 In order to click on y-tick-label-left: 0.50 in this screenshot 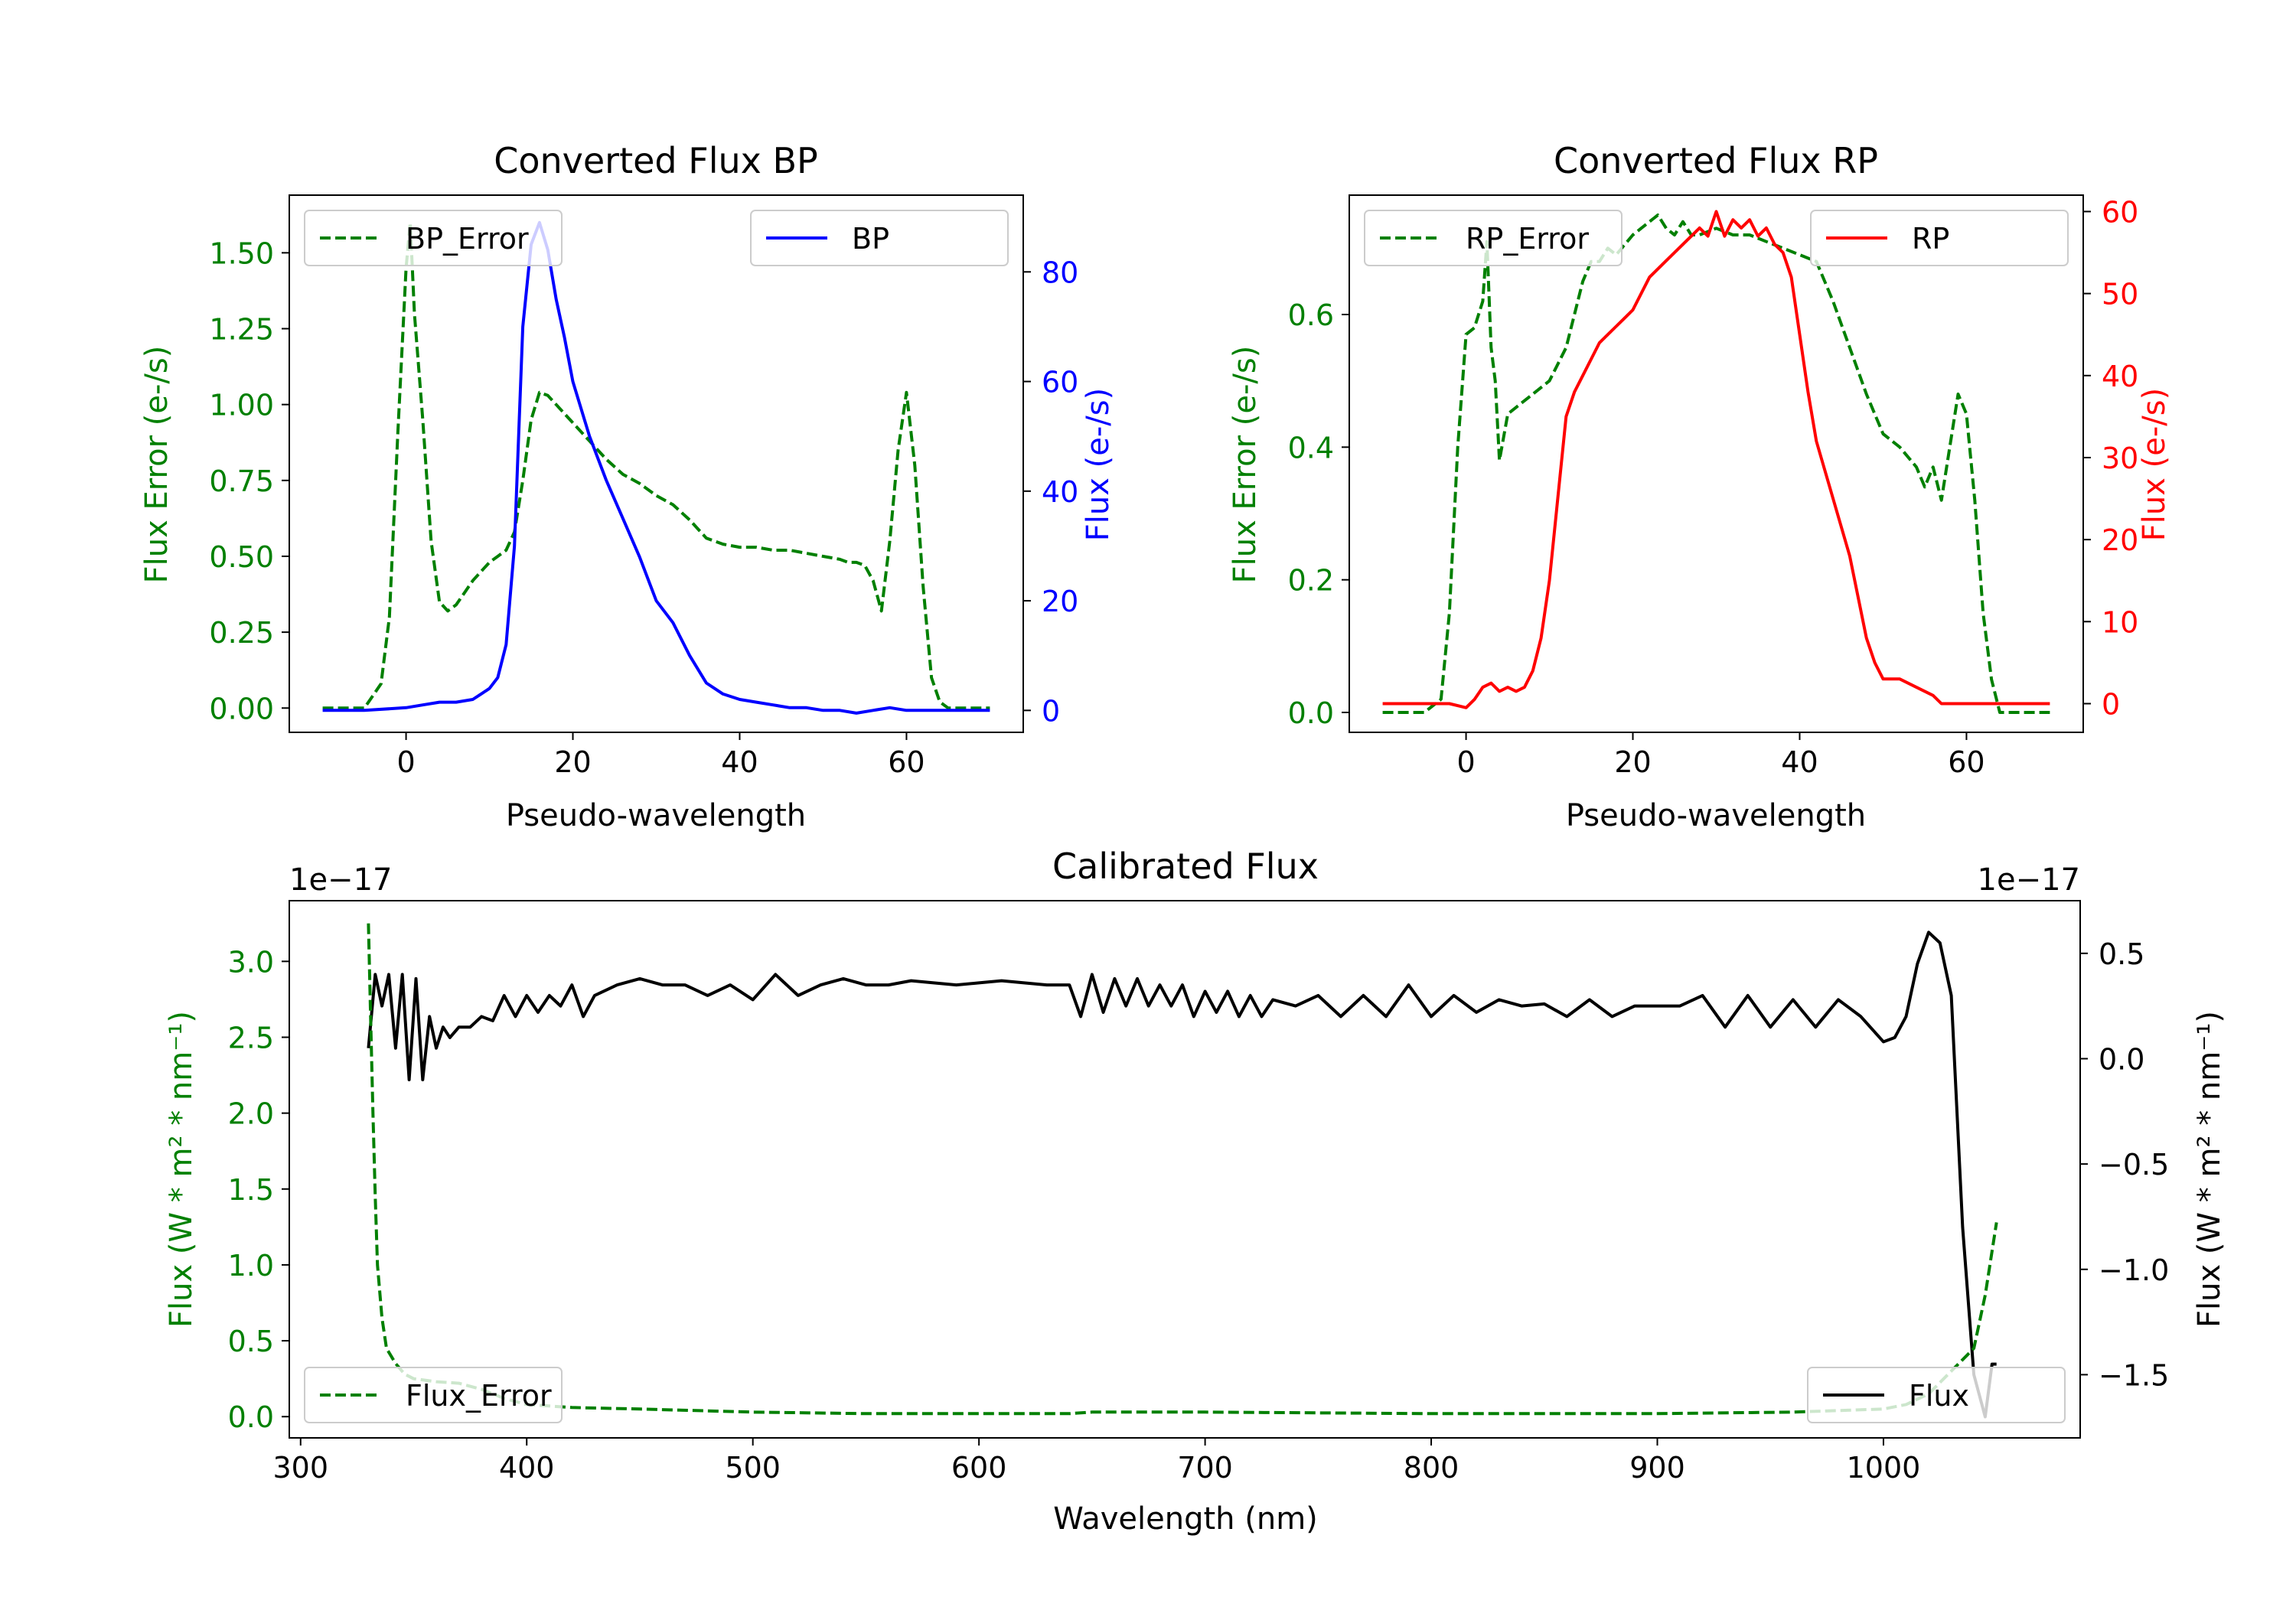, I will do `click(241, 557)`.